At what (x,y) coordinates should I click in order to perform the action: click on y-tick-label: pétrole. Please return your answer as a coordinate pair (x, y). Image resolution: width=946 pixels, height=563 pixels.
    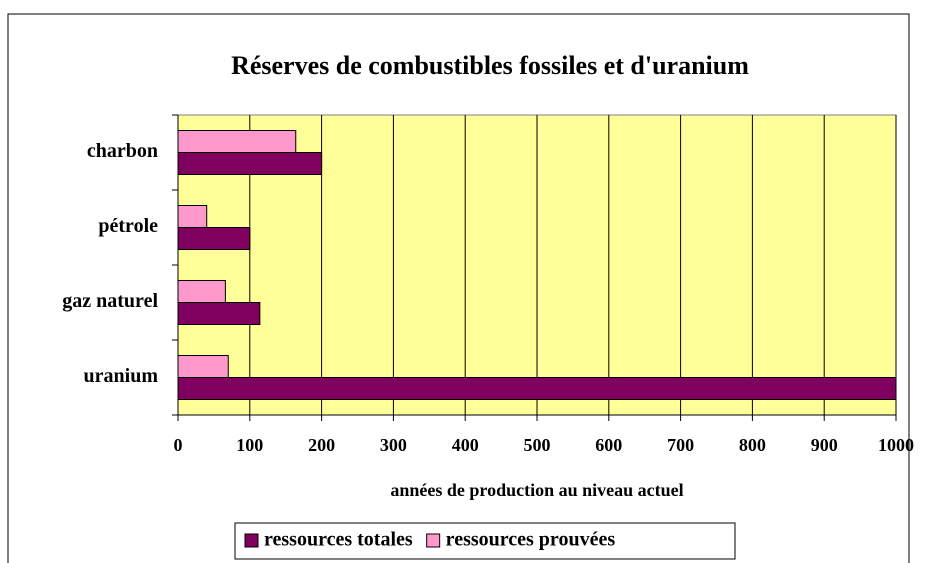
    Looking at the image, I should click on (128, 226).